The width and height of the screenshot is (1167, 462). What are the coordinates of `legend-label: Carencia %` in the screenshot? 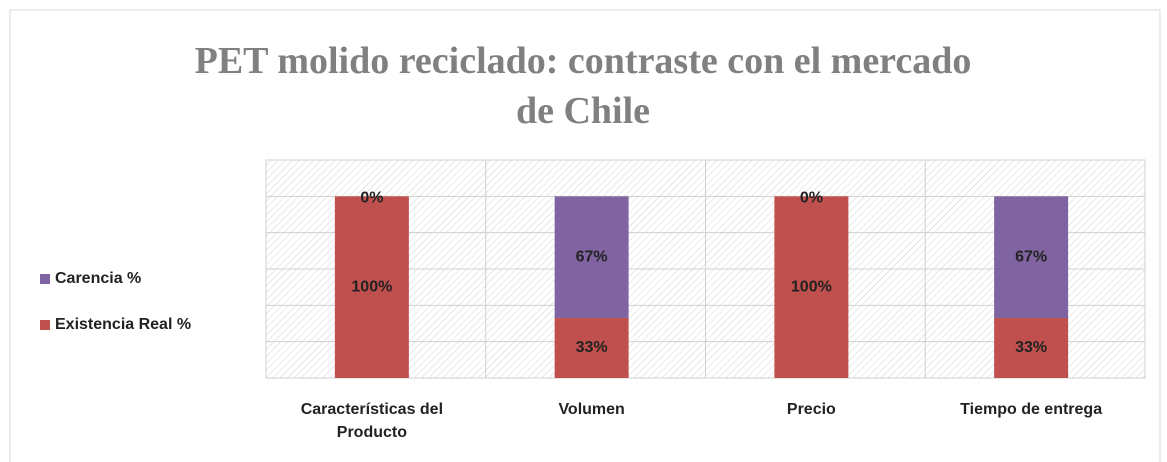 It's located at (98, 278).